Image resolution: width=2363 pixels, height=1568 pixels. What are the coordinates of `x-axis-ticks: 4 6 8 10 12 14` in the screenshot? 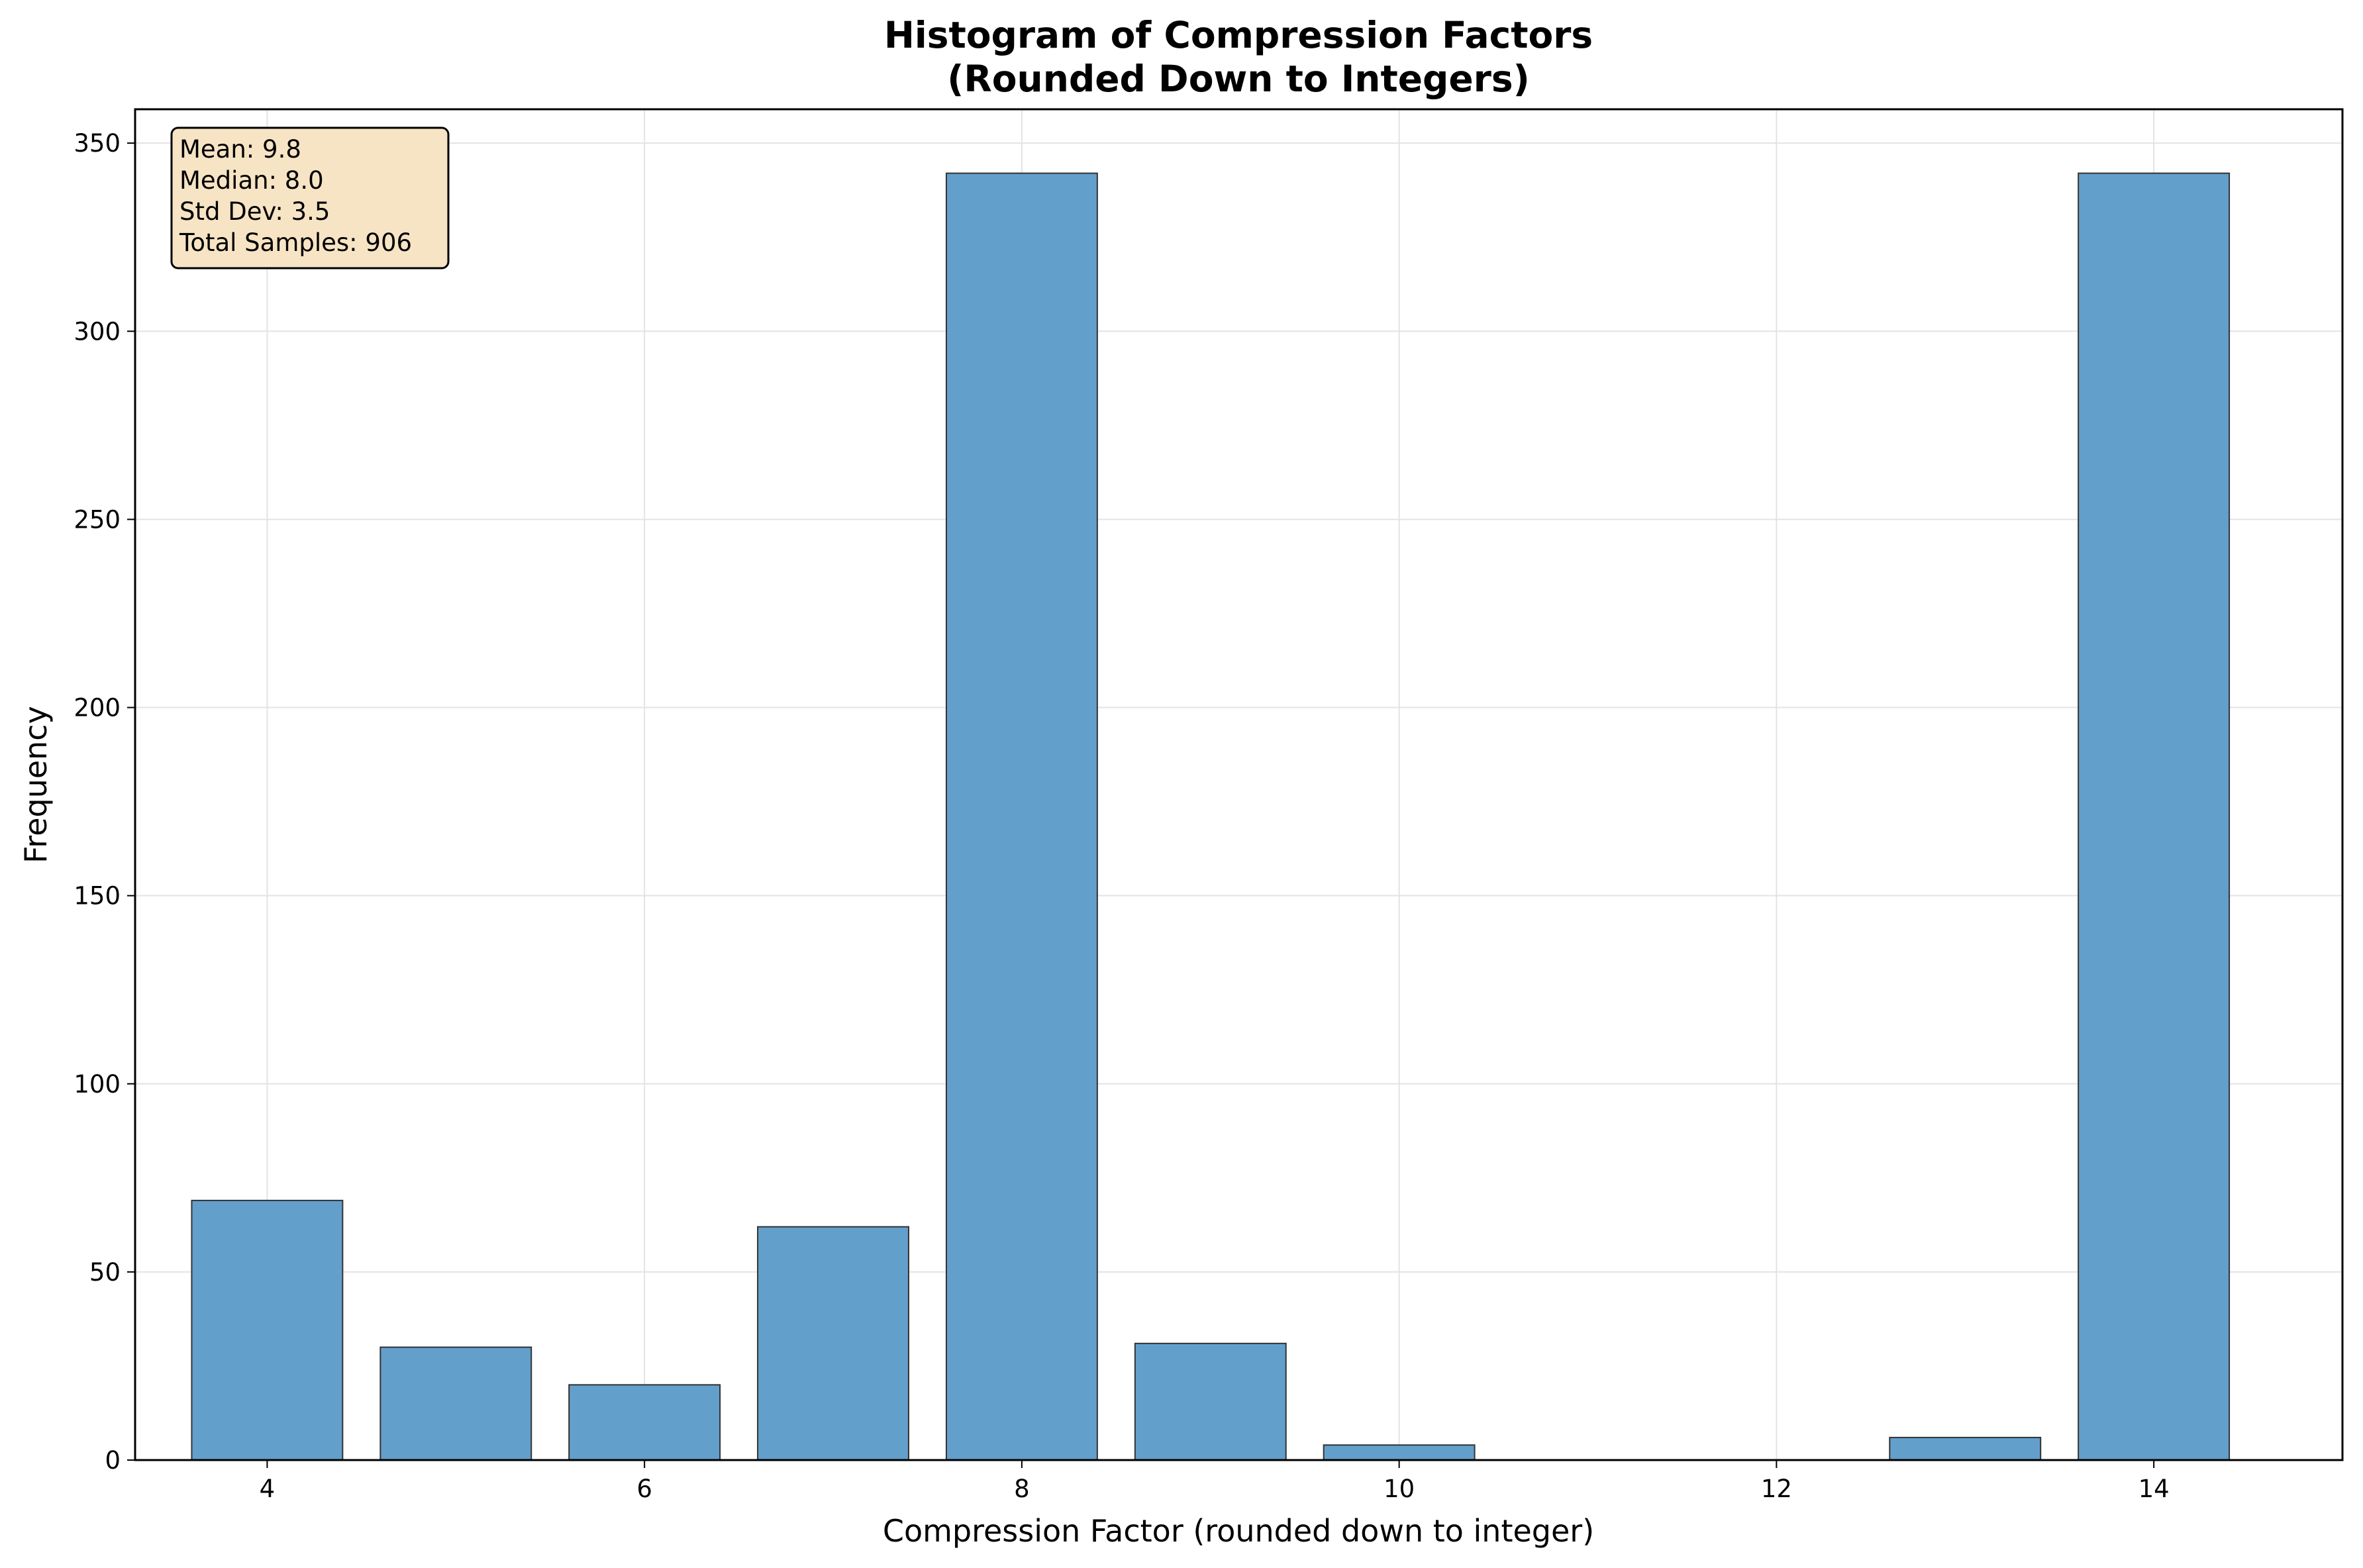 It's located at (1215, 1481).